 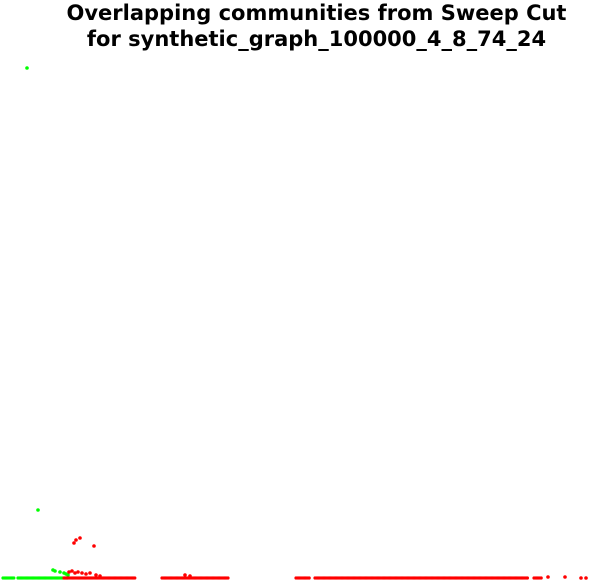 What do you see at coordinates (316, 39) in the screenshot?
I see `chart-title-line-2: for synthetic_graph_100000_4_8_74_24` at bounding box center [316, 39].